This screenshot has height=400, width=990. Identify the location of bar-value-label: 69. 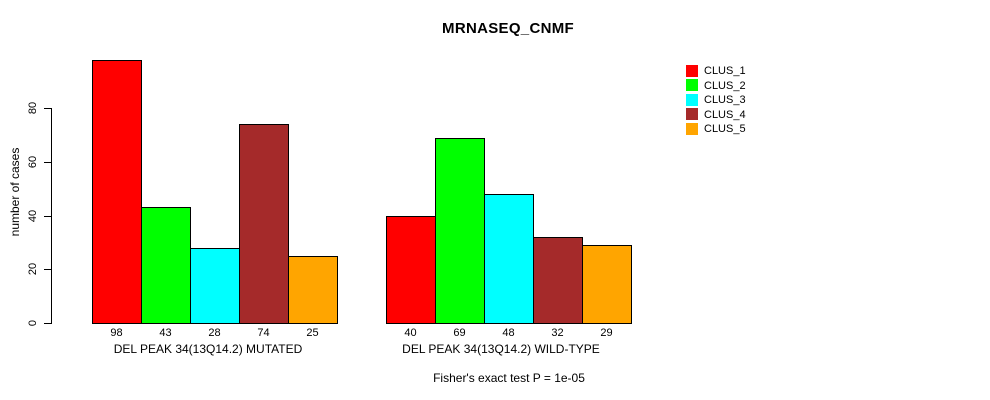
(459, 333).